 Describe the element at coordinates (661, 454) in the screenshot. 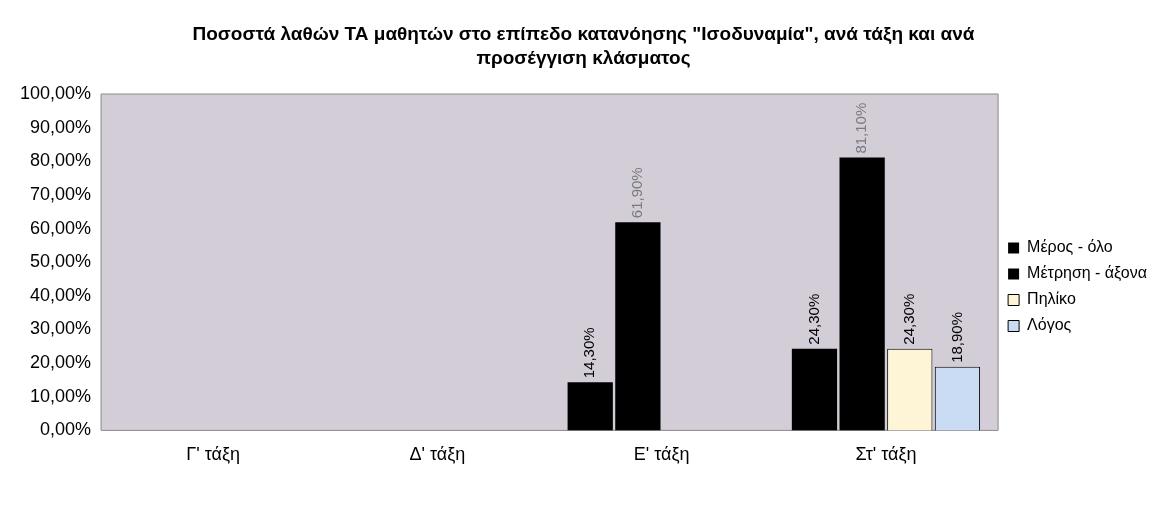

I see `x-tick-label: Ε' τάξη` at that location.